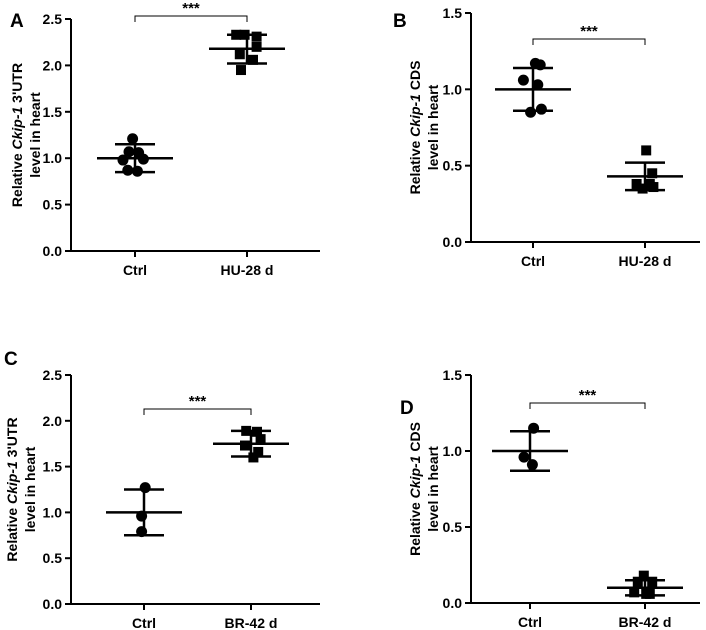 The image size is (706, 630). What do you see at coordinates (400, 21) in the screenshot?
I see `panel-letter: B` at bounding box center [400, 21].